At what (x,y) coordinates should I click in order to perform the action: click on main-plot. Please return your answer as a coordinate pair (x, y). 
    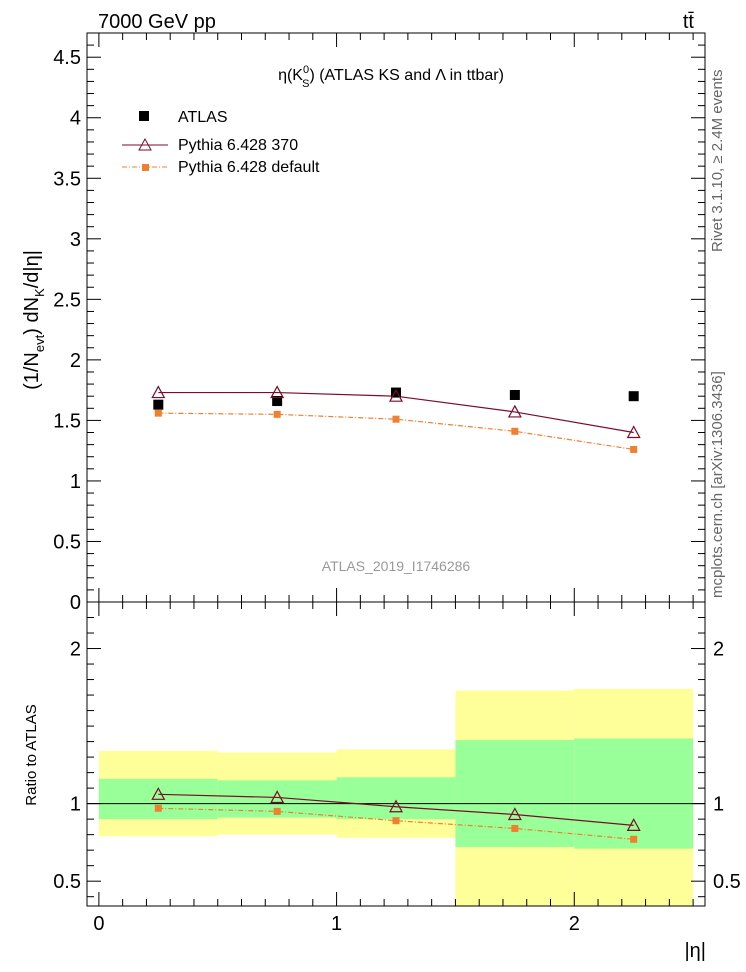
    Looking at the image, I should click on (396, 419).